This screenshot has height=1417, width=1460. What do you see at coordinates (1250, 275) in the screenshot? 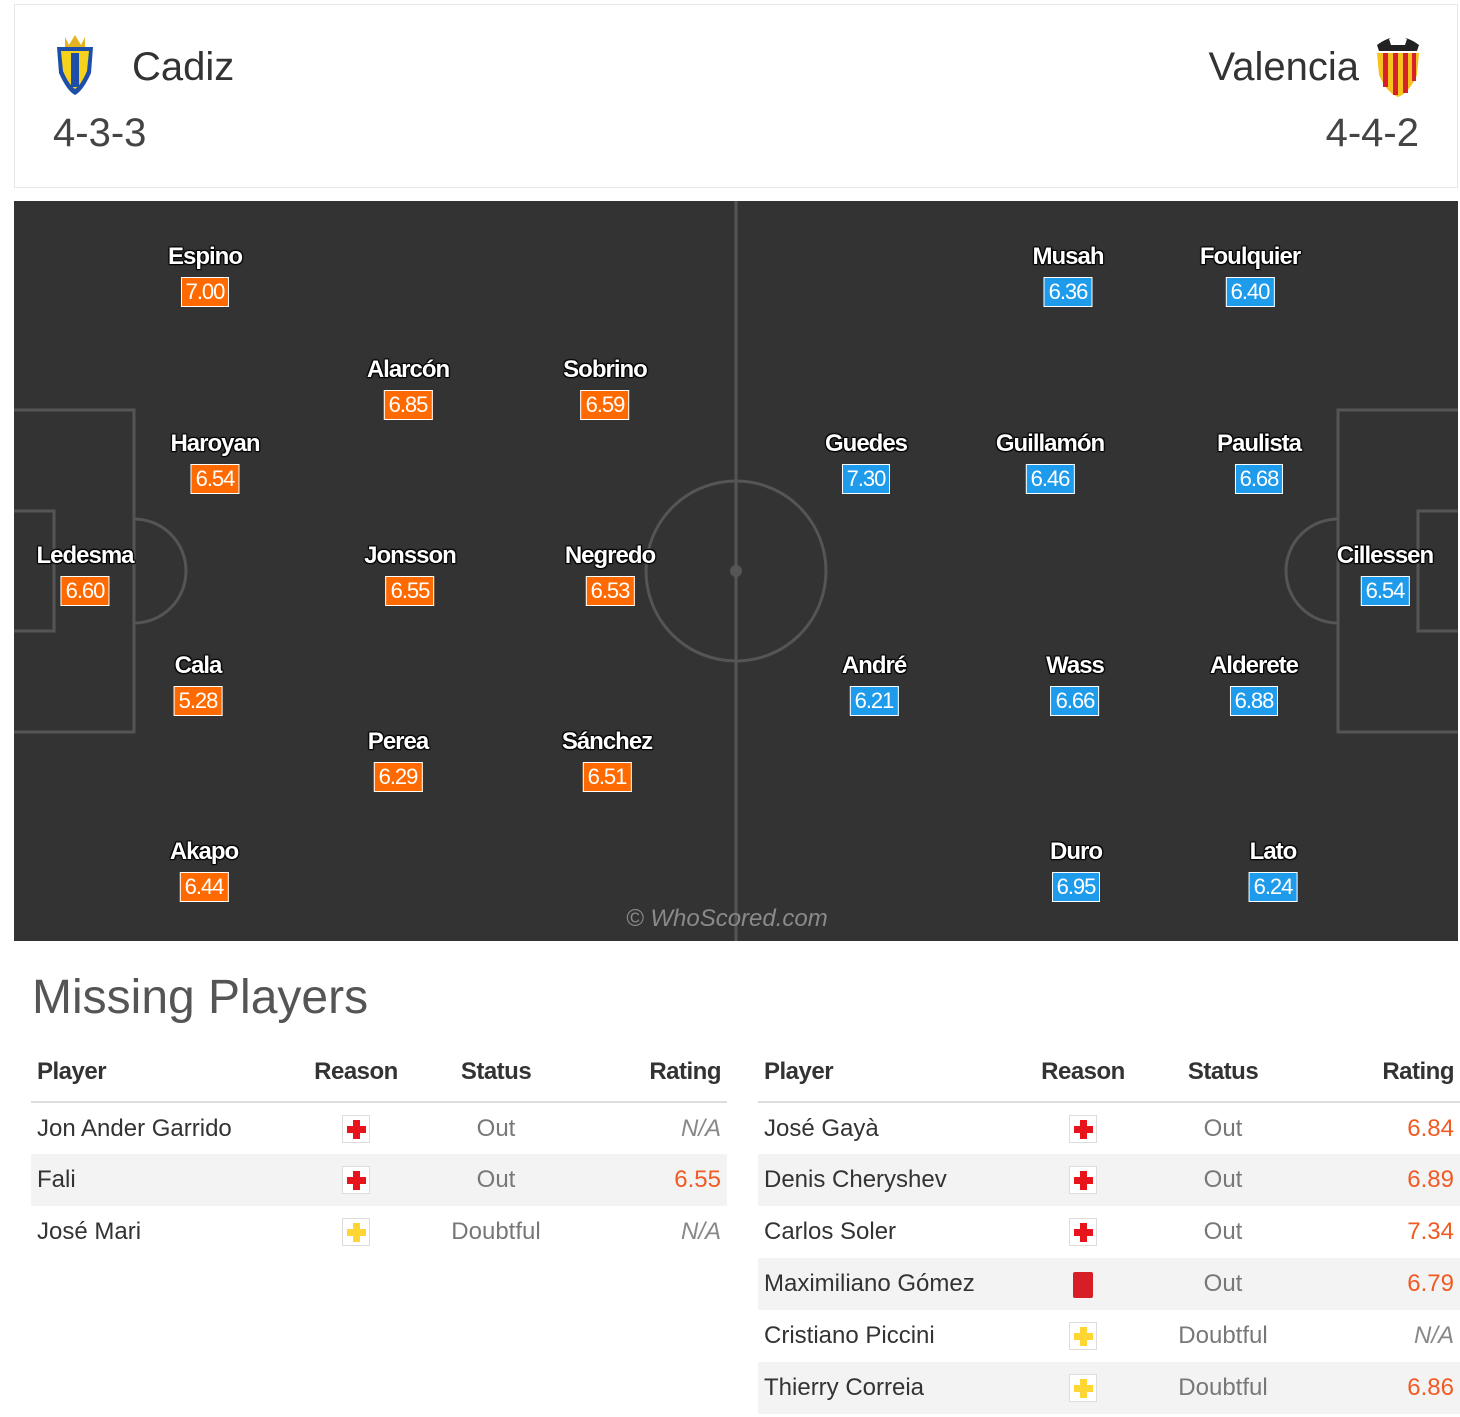
I see `away-player-foulquier: Foulquier 6.40` at bounding box center [1250, 275].